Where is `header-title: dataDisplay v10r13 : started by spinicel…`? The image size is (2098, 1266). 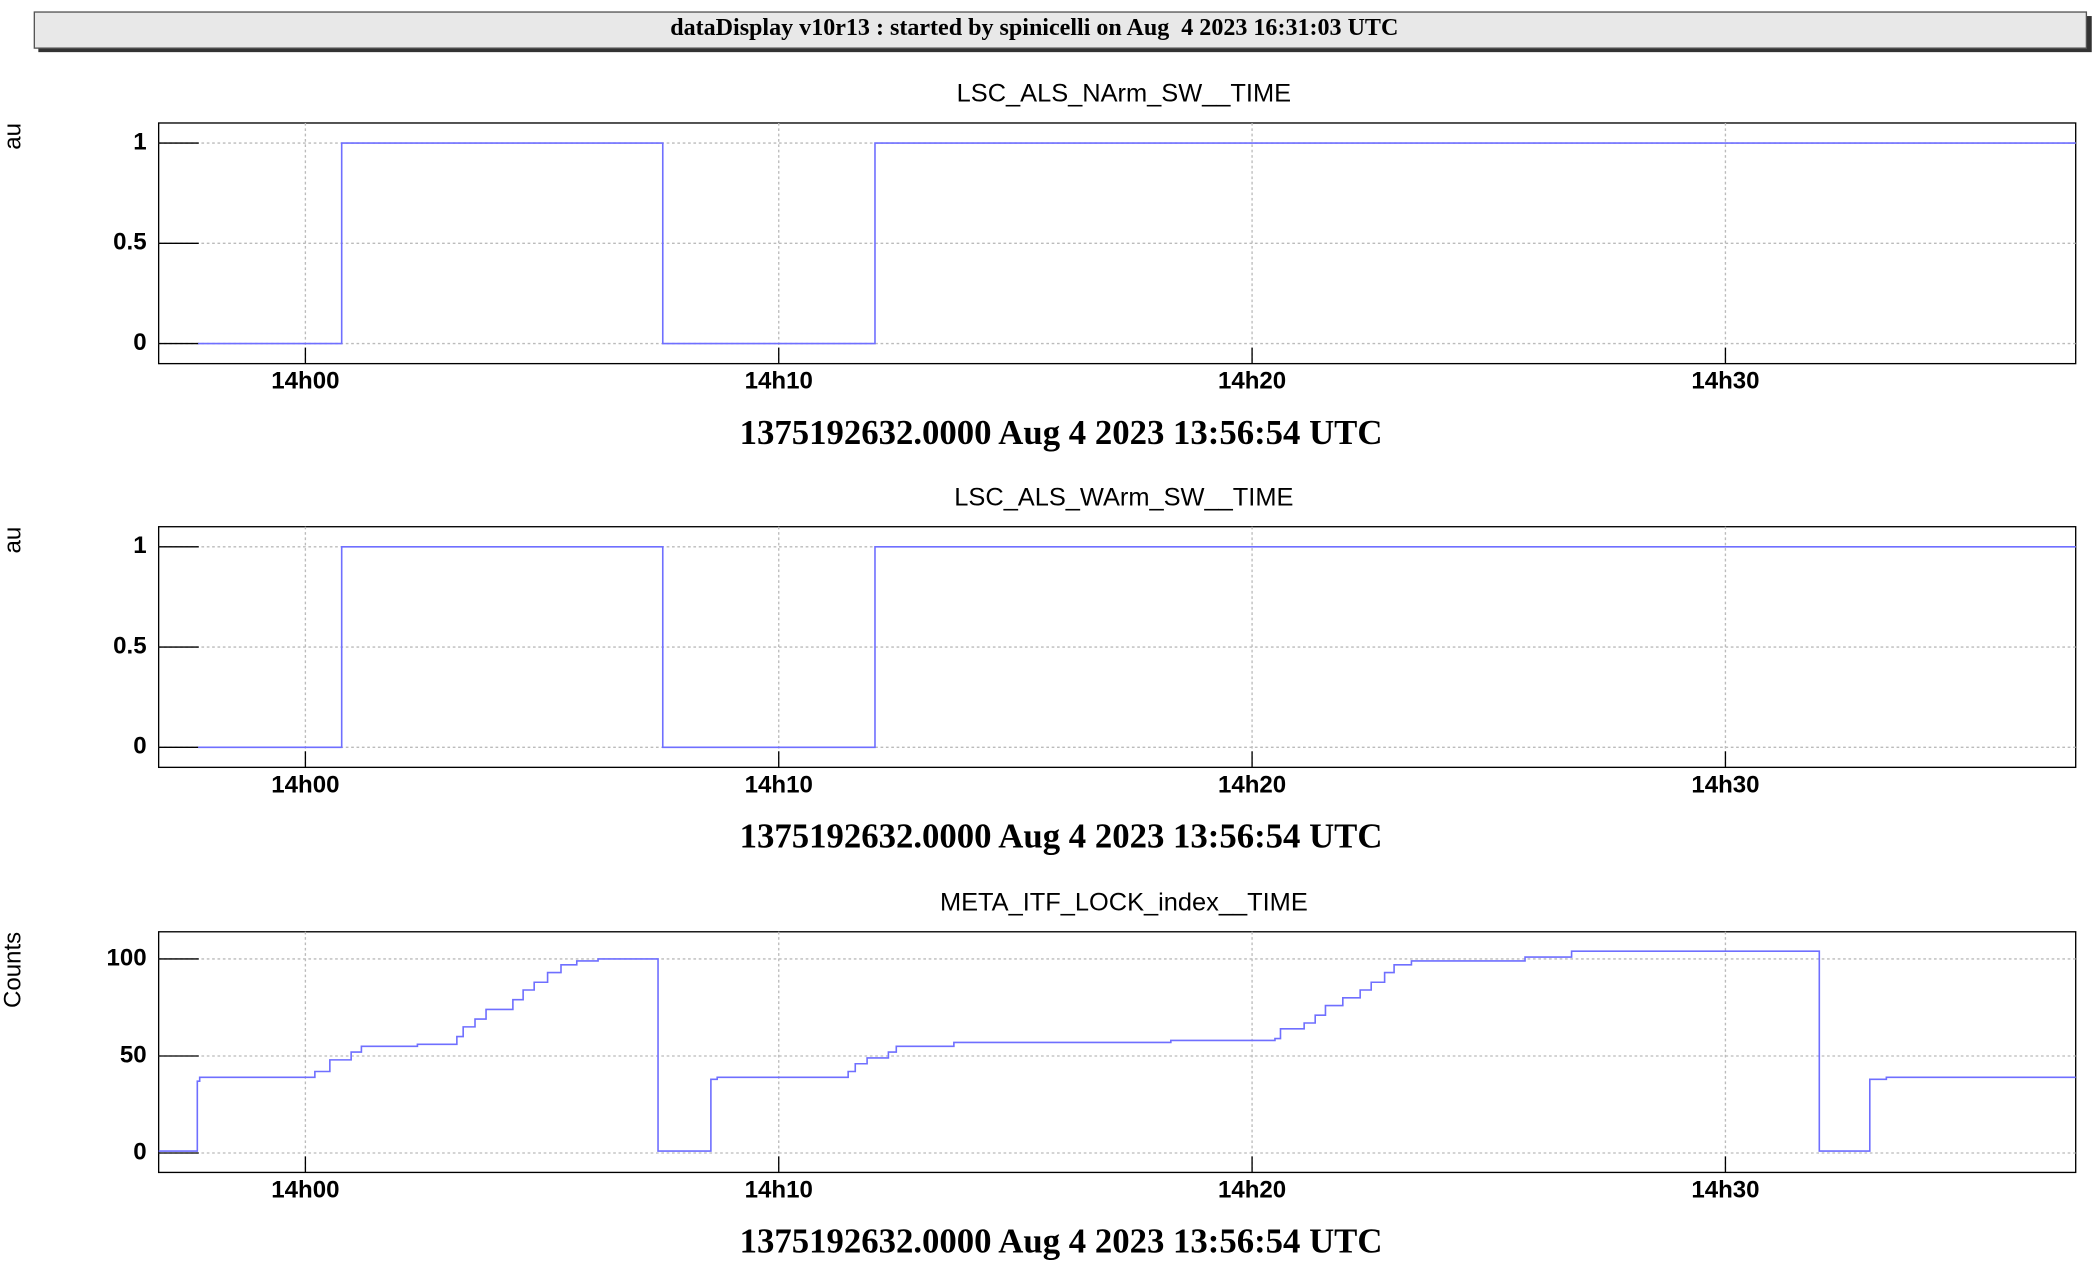 header-title: dataDisplay v10r13 : started by spinicel… is located at coordinates (1034, 28).